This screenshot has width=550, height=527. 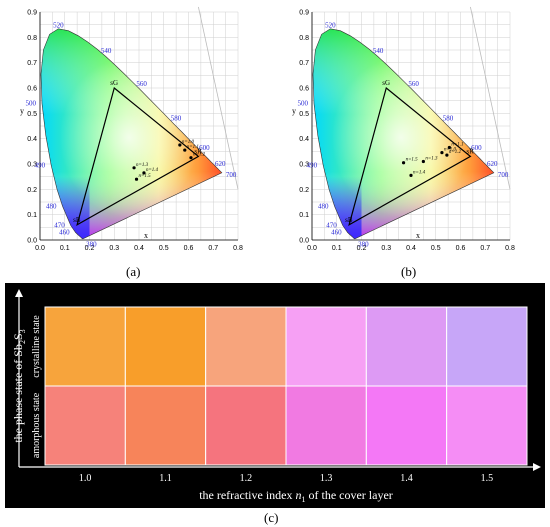 What do you see at coordinates (537, 467) in the screenshot?
I see `x-axis-arrow` at bounding box center [537, 467].